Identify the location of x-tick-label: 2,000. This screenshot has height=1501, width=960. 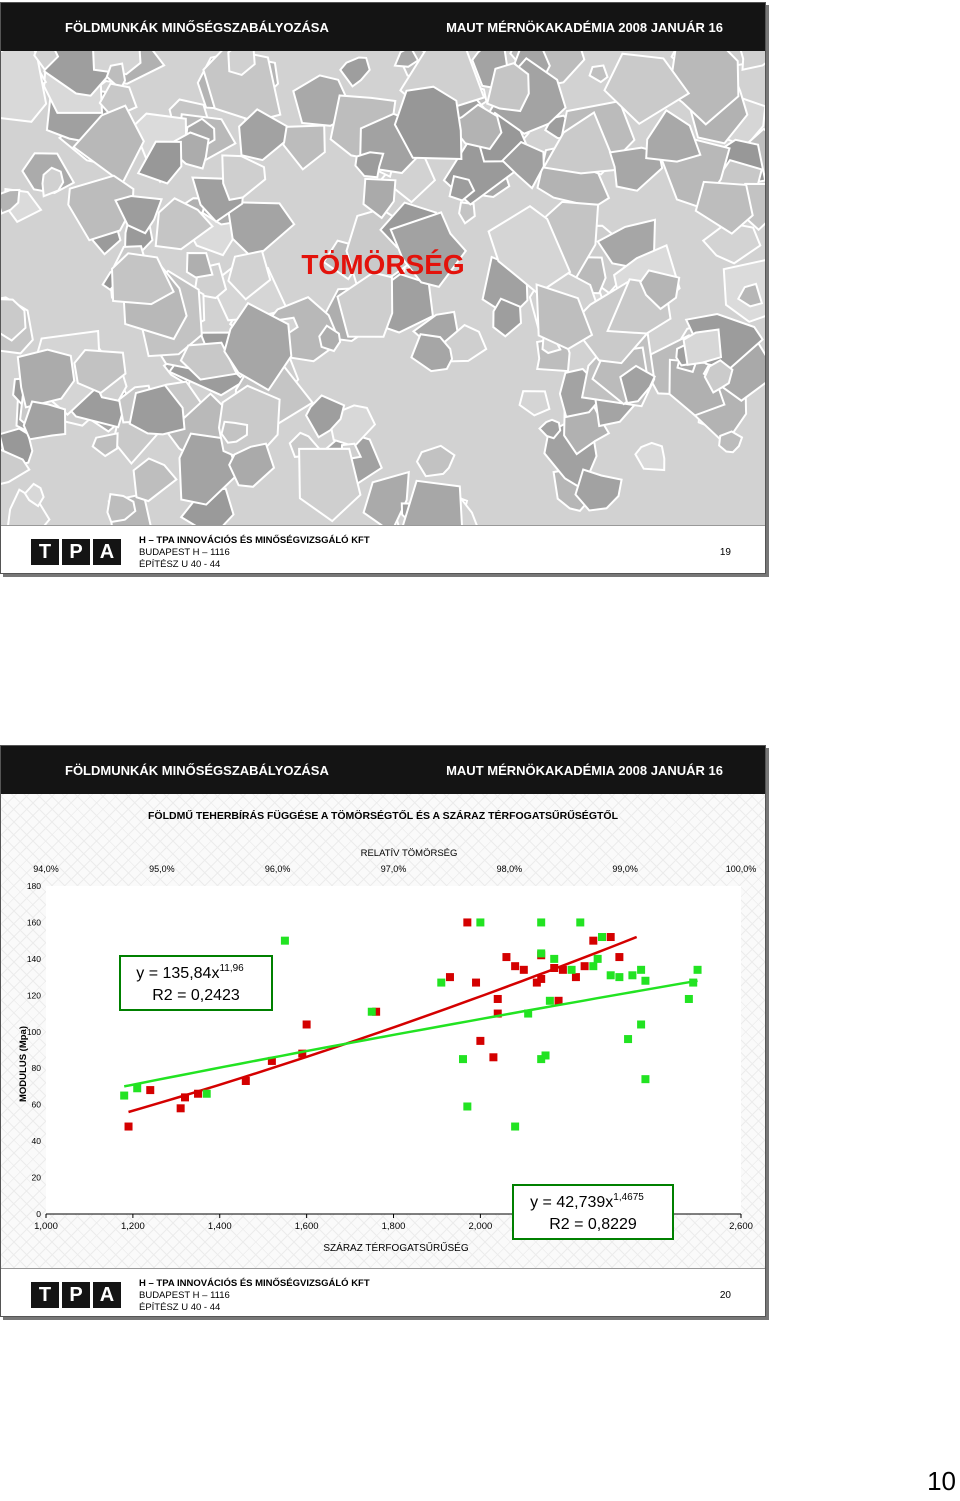
(480, 1226).